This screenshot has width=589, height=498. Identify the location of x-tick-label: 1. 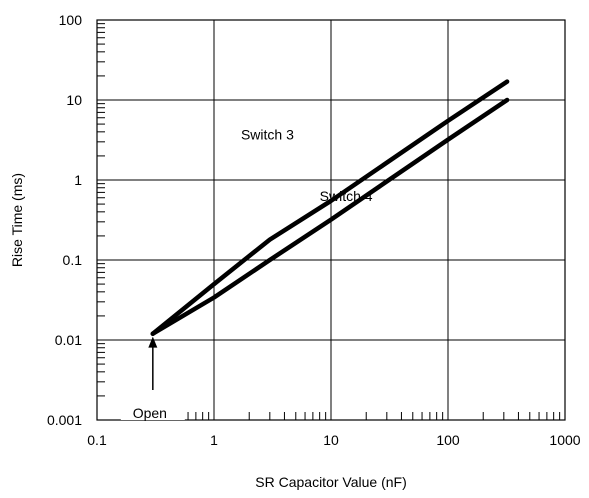
(214, 440).